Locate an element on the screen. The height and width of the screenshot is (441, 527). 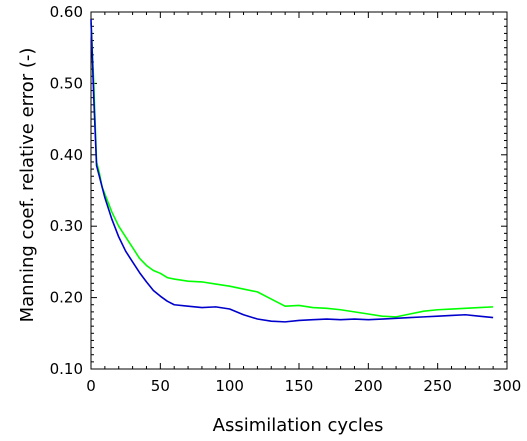
y-tick-label: 0.60 is located at coordinates (66, 12).